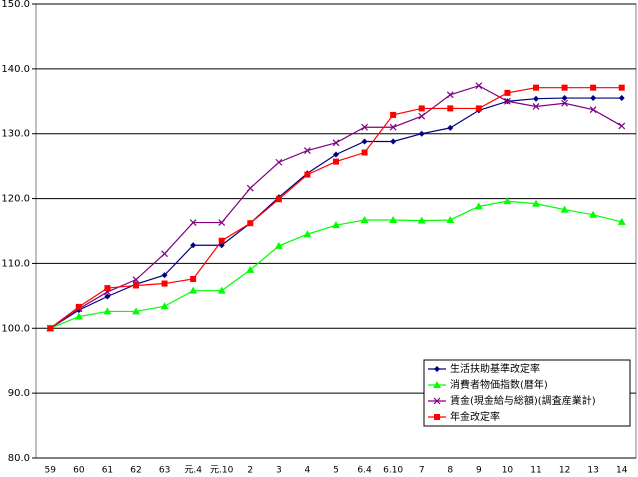 Image resolution: width=638 pixels, height=477 pixels. What do you see at coordinates (15, 5) in the screenshot?
I see `y-tick-label: 150.0` at bounding box center [15, 5].